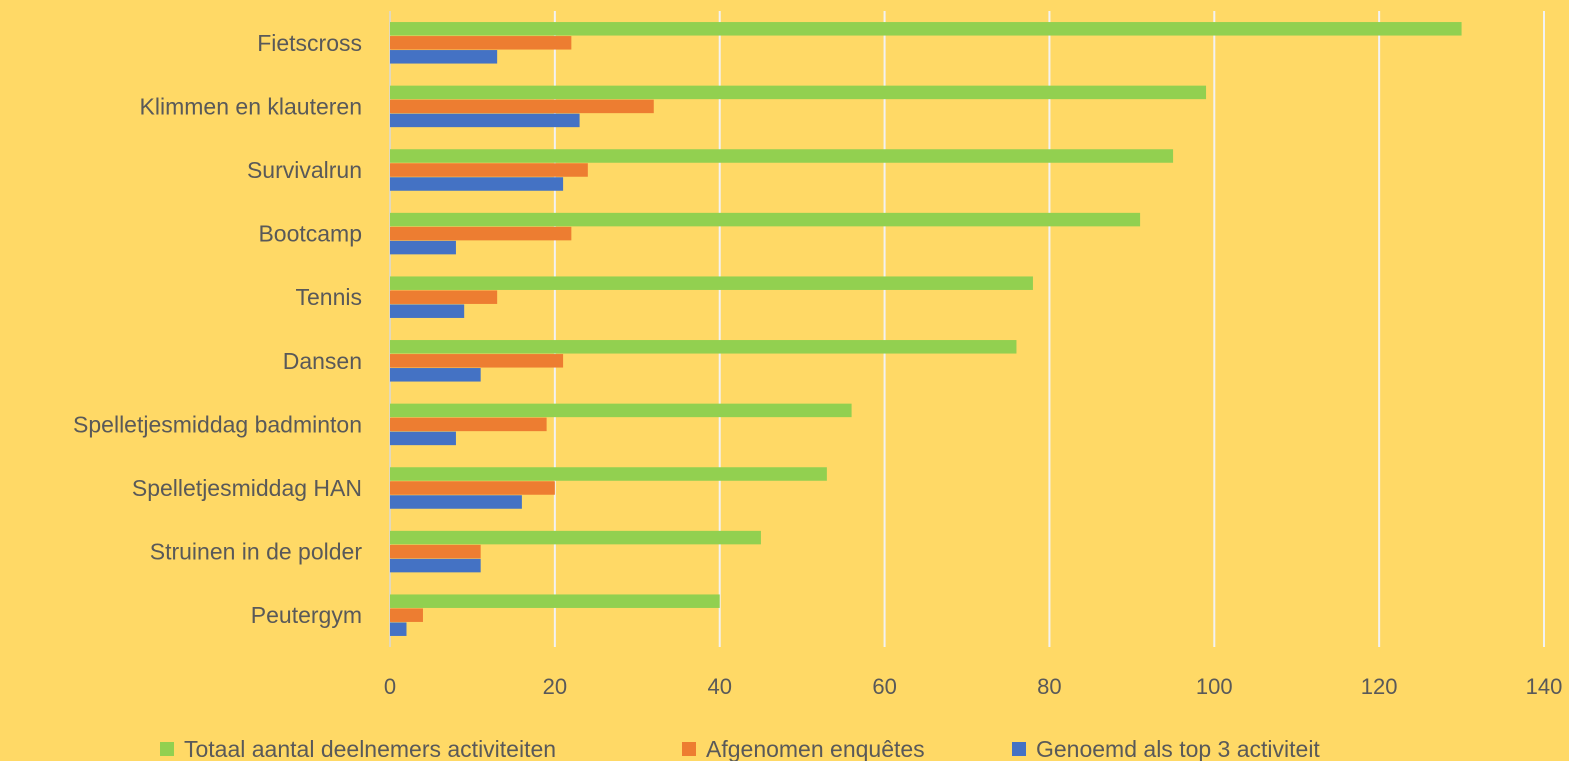  What do you see at coordinates (322, 361) in the screenshot?
I see `category-label: Dansen` at bounding box center [322, 361].